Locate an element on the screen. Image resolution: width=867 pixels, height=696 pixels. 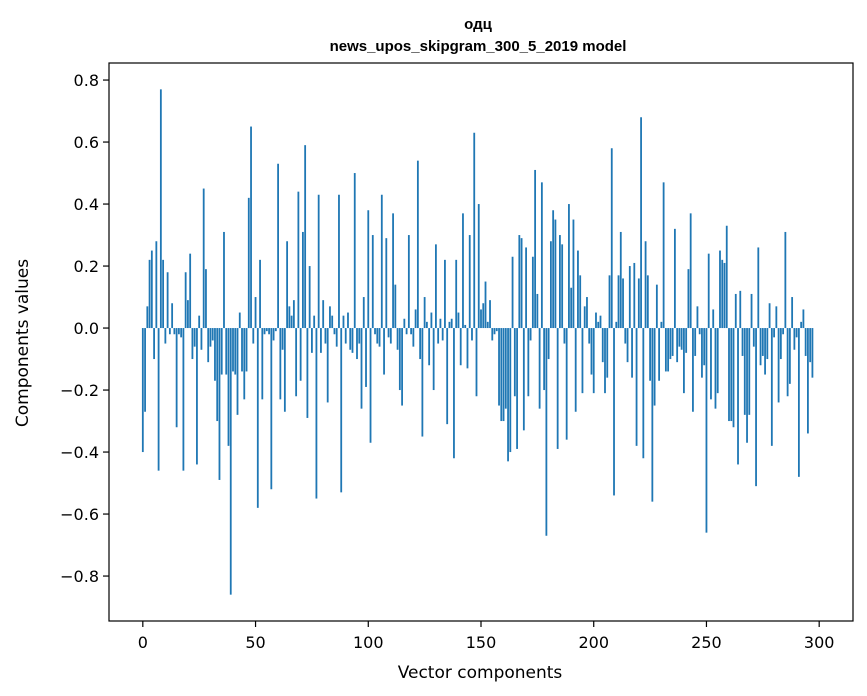
y-tick-label: −0.2 is located at coordinates (79, 390).